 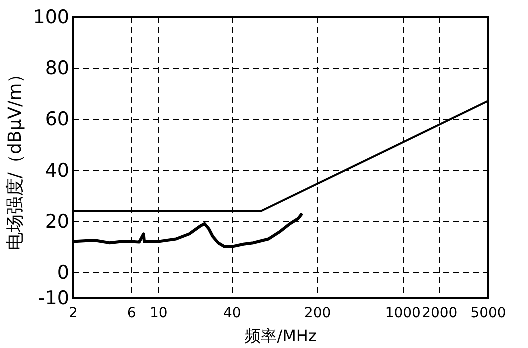 I want to click on x-tick-label: 10, so click(x=159, y=314).